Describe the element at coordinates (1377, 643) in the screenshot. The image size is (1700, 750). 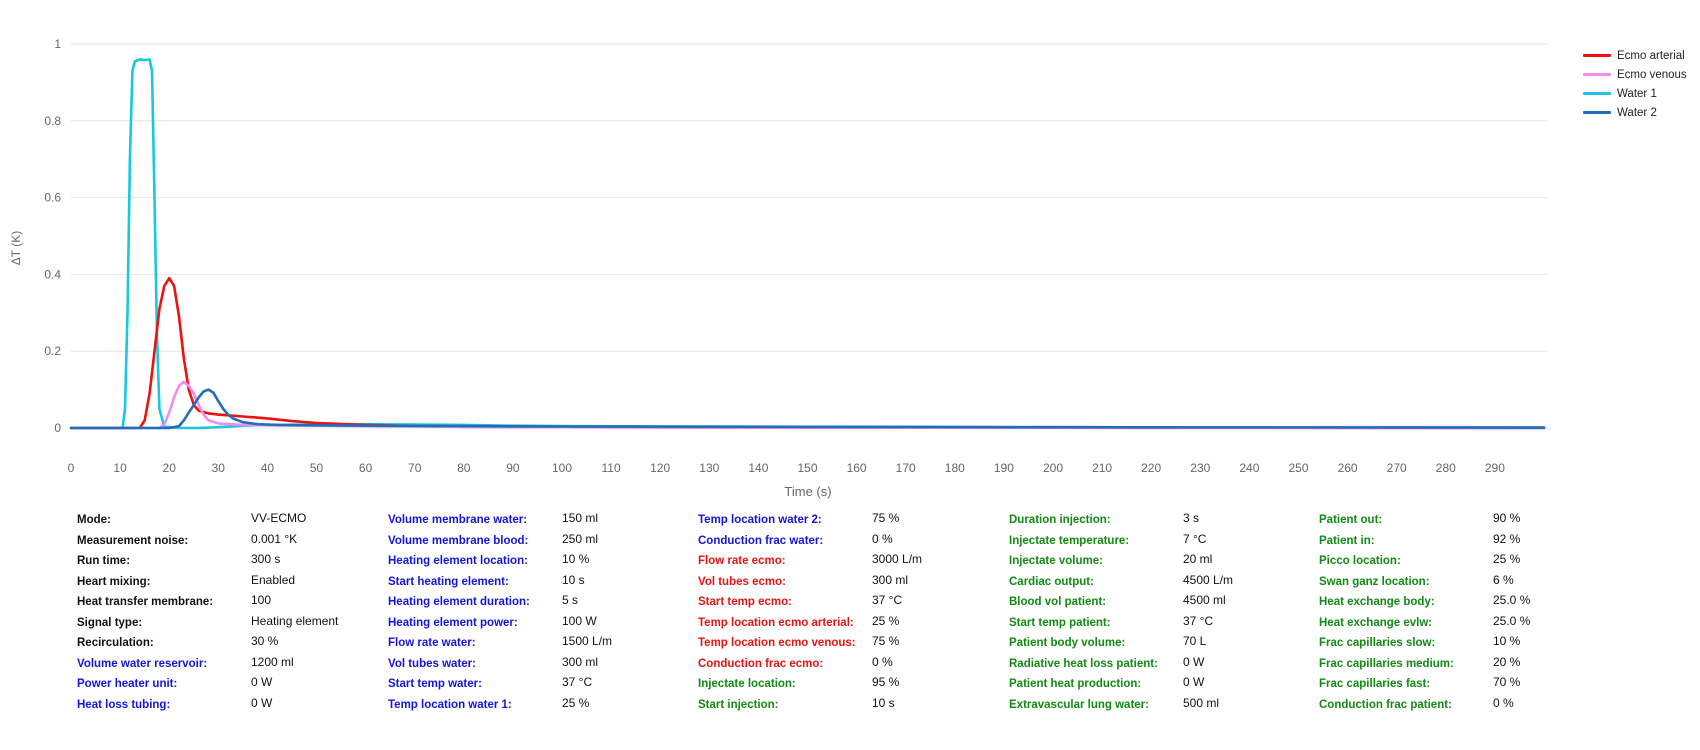
I see `param-label: Frac capillaries slow:` at that location.